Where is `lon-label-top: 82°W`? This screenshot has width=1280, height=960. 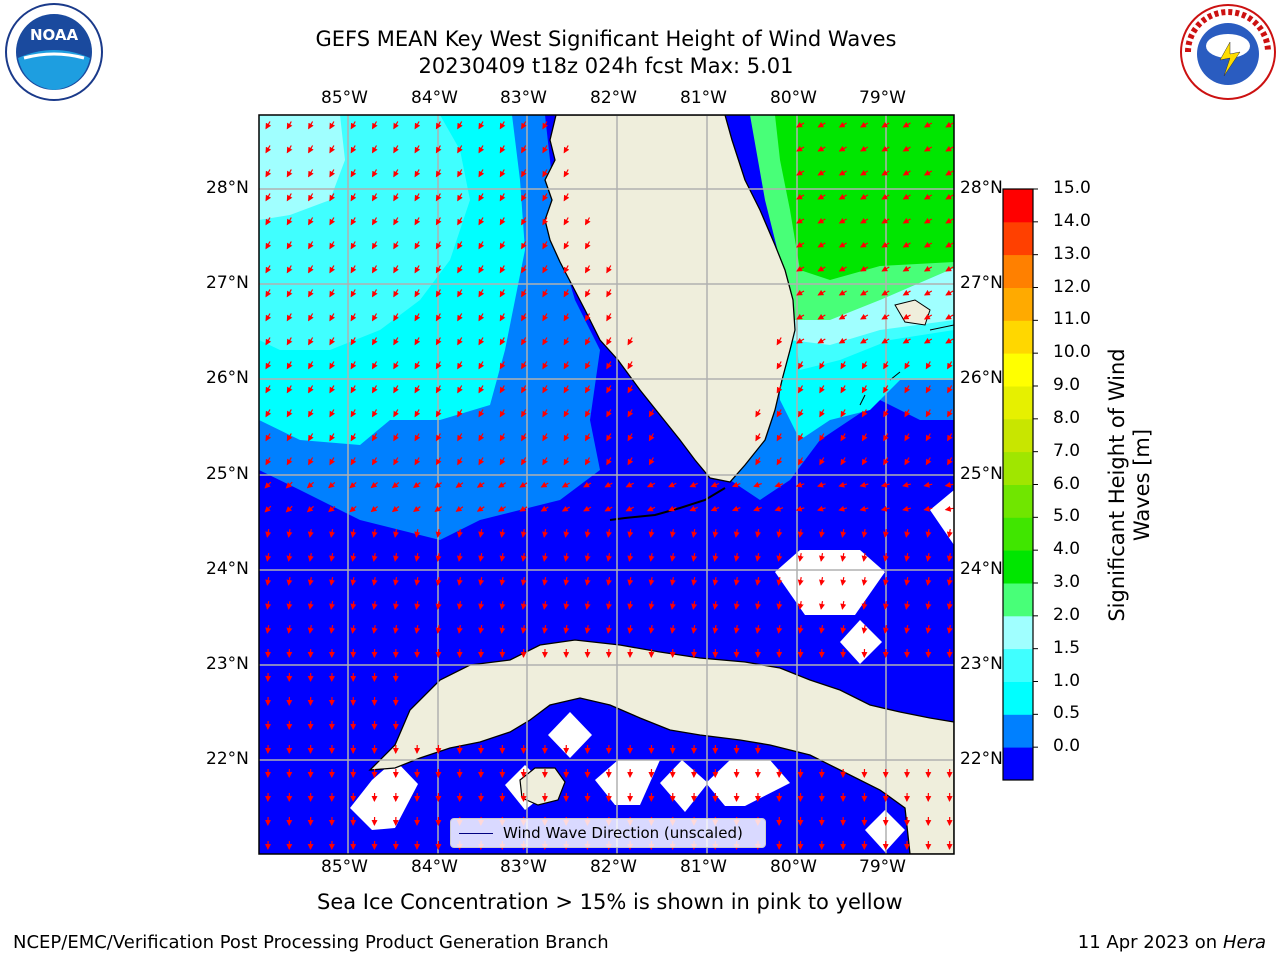
lon-label-top: 82°W is located at coordinates (613, 98).